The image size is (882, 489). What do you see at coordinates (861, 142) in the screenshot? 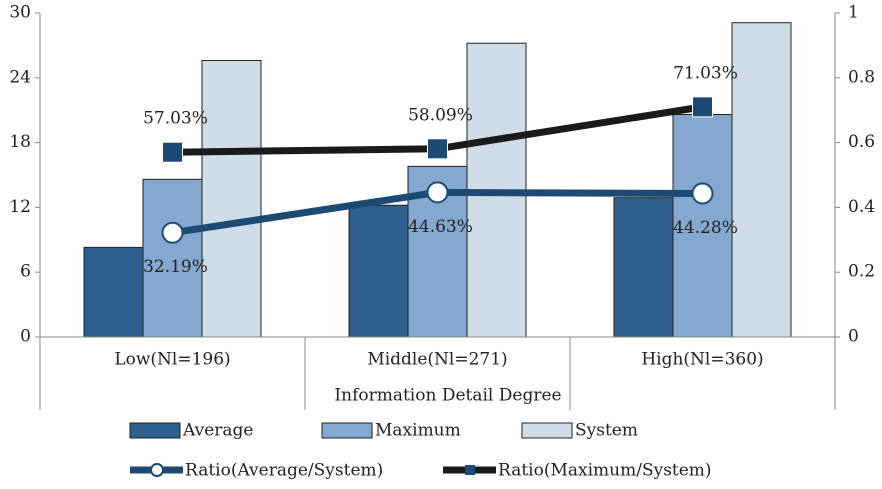
I see `y2-tick-label: 0.6` at bounding box center [861, 142].